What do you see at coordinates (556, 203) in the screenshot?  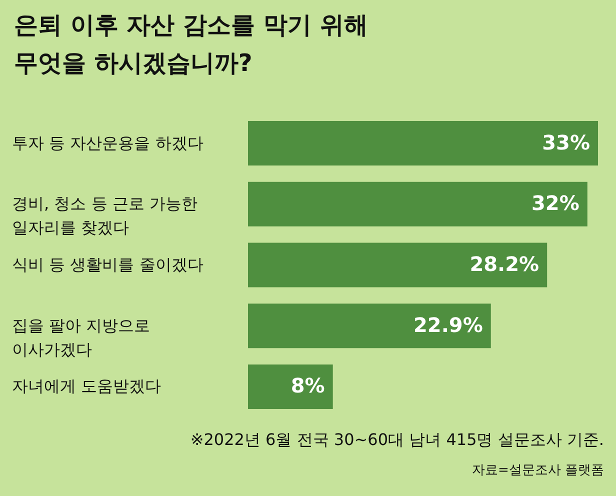 I see `data-label: 32%` at bounding box center [556, 203].